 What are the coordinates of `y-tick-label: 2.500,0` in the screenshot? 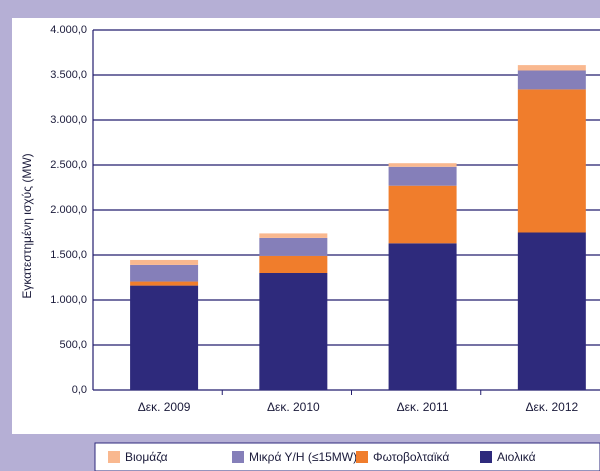 It's located at (68, 165).